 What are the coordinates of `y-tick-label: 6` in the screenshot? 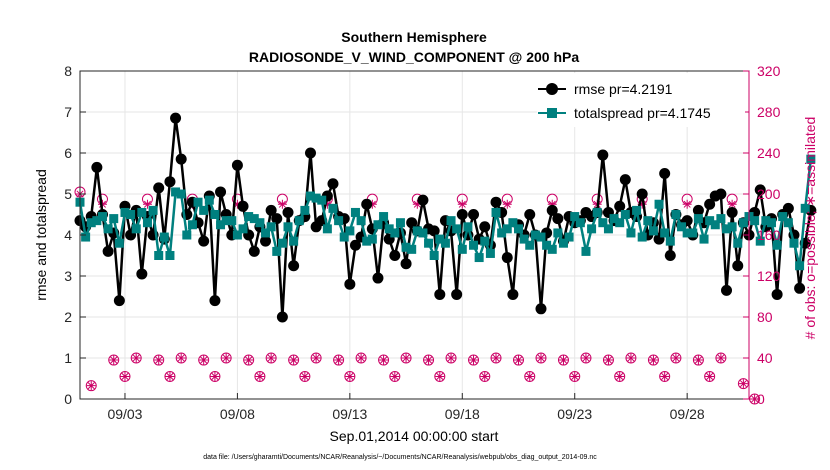 It's located at (68, 153).